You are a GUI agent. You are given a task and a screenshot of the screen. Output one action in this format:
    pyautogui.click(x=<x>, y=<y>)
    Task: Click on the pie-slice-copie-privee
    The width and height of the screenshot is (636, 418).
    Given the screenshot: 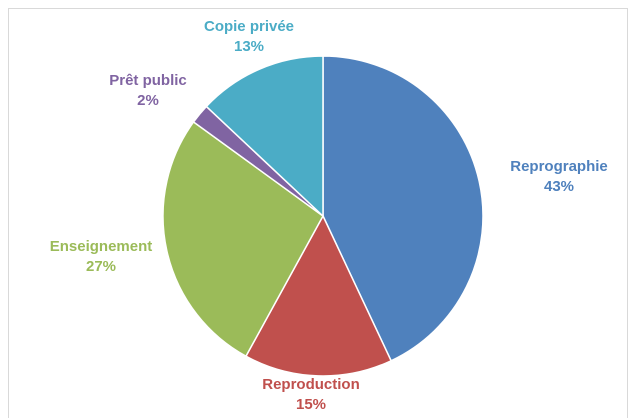 What is the action you would take?
    pyautogui.click(x=264, y=136)
    